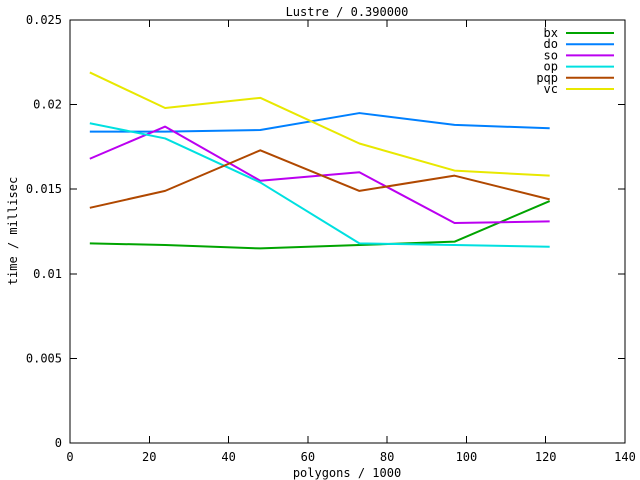 The image size is (640, 480). Describe the element at coordinates (228, 457) in the screenshot. I see `x-tick-label: 40` at that location.